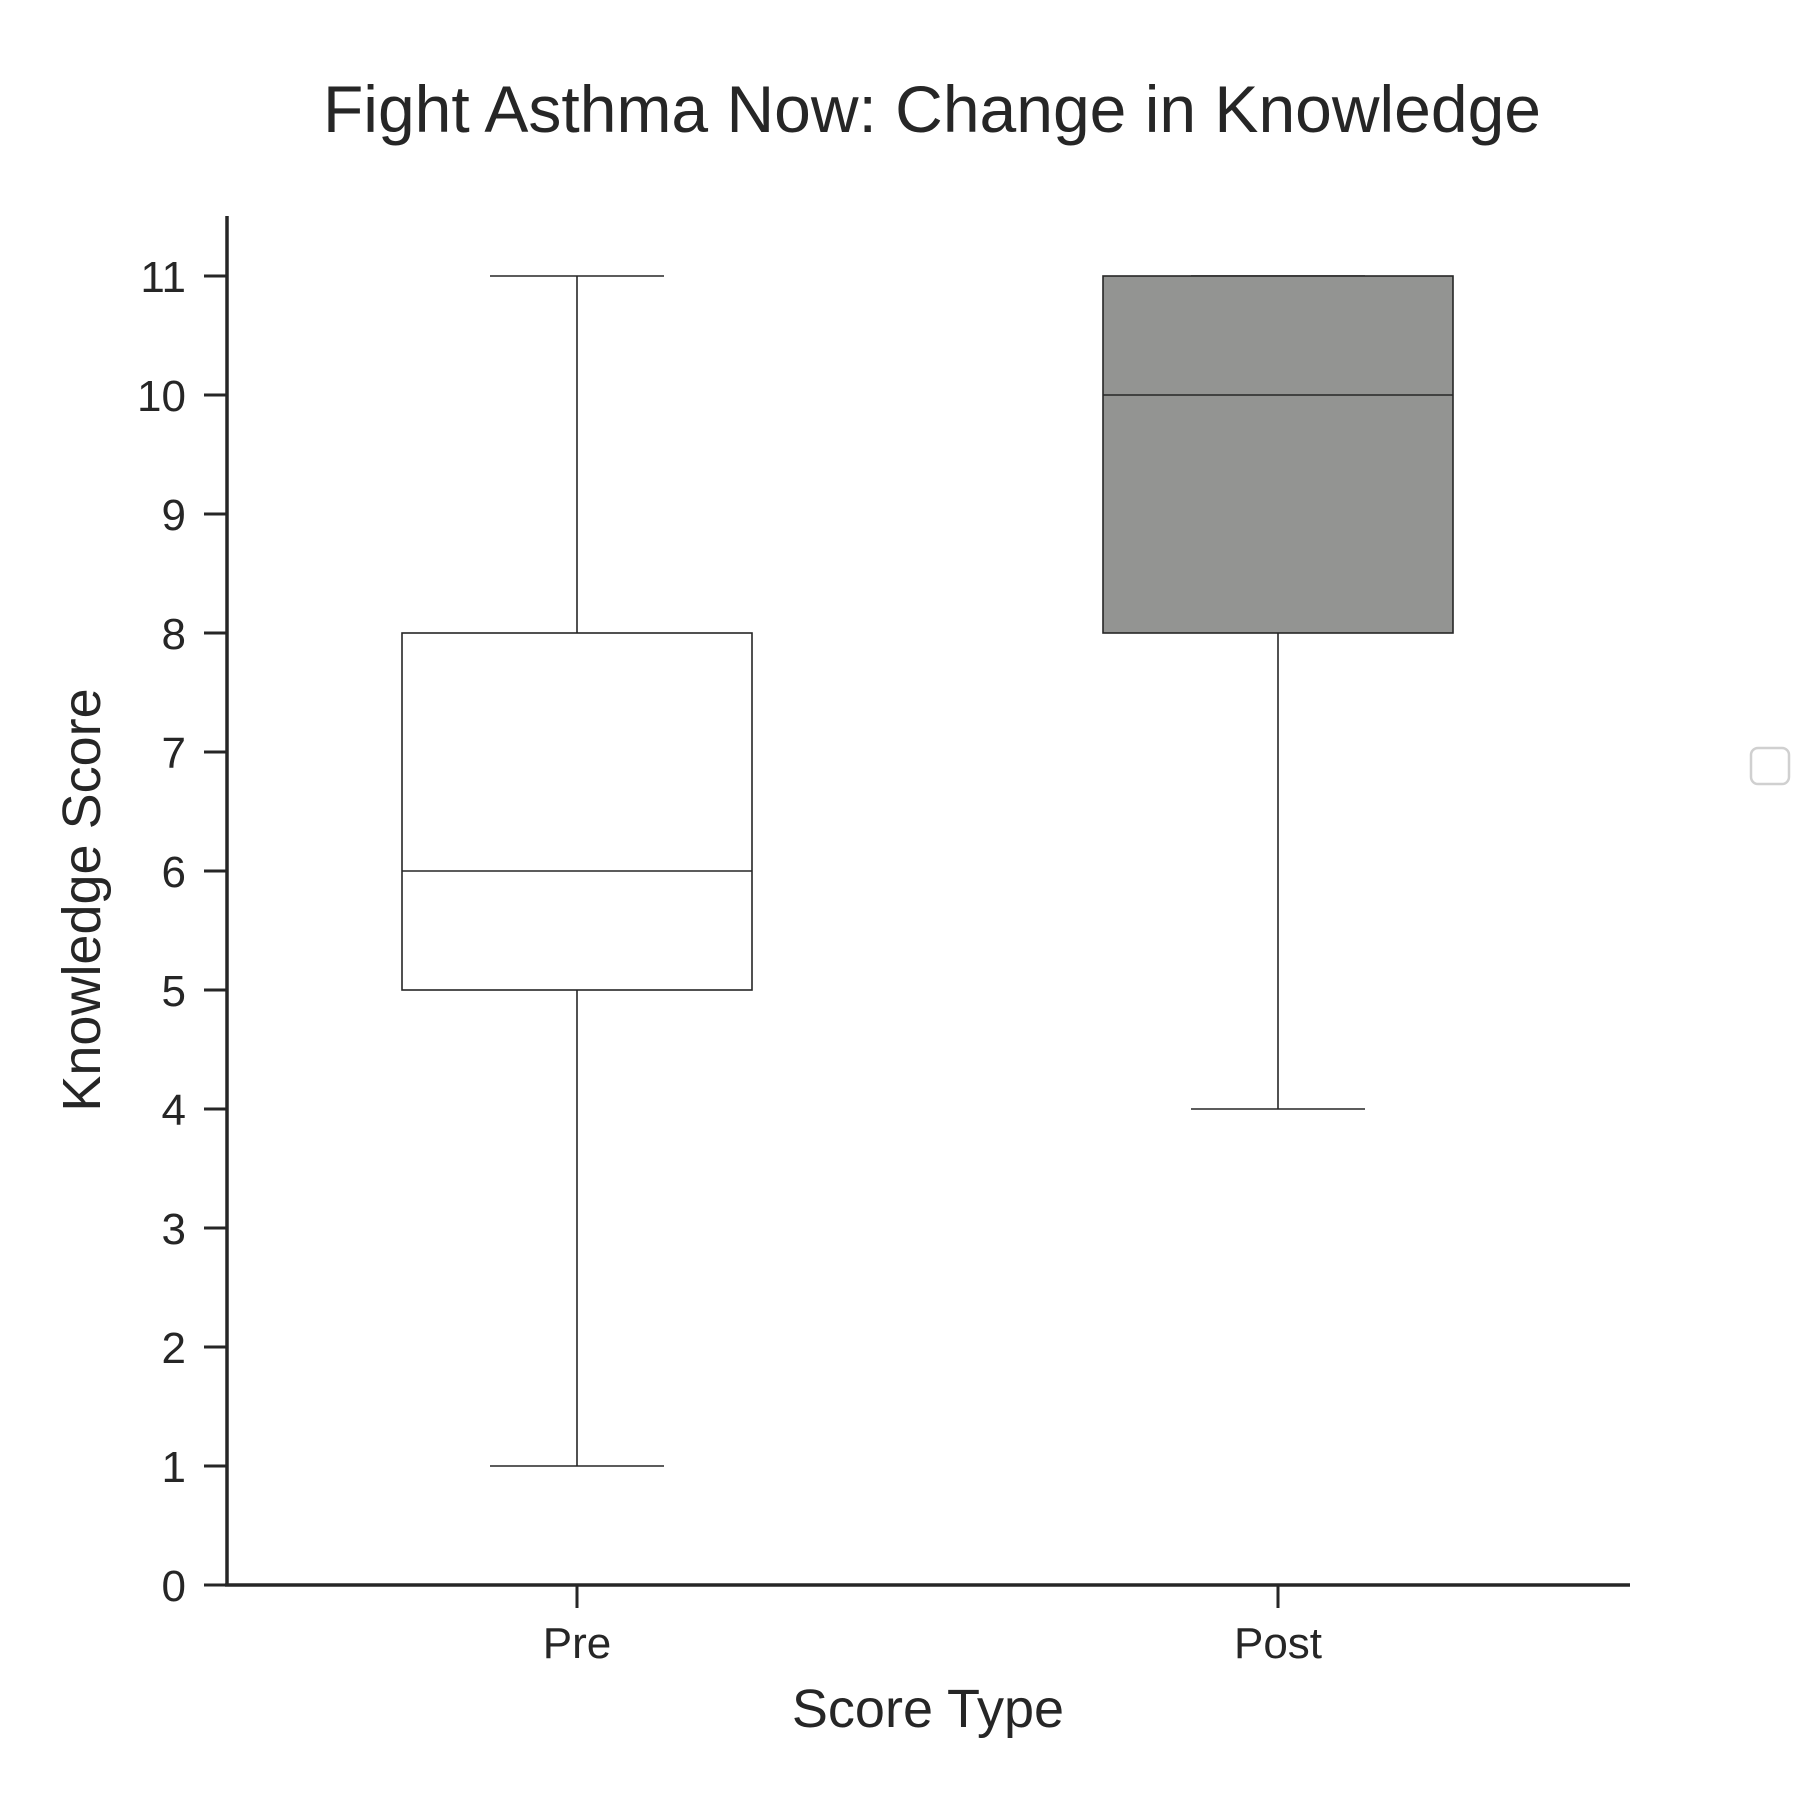  I want to click on box-pre, so click(577, 871).